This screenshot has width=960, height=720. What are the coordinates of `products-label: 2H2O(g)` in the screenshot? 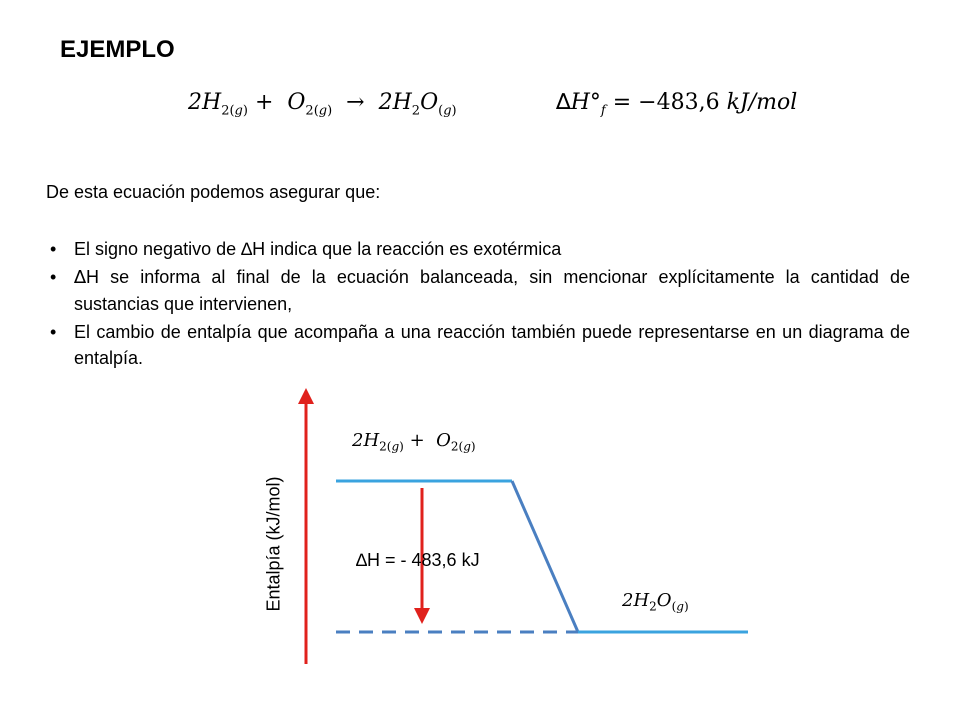 It's located at (655, 602).